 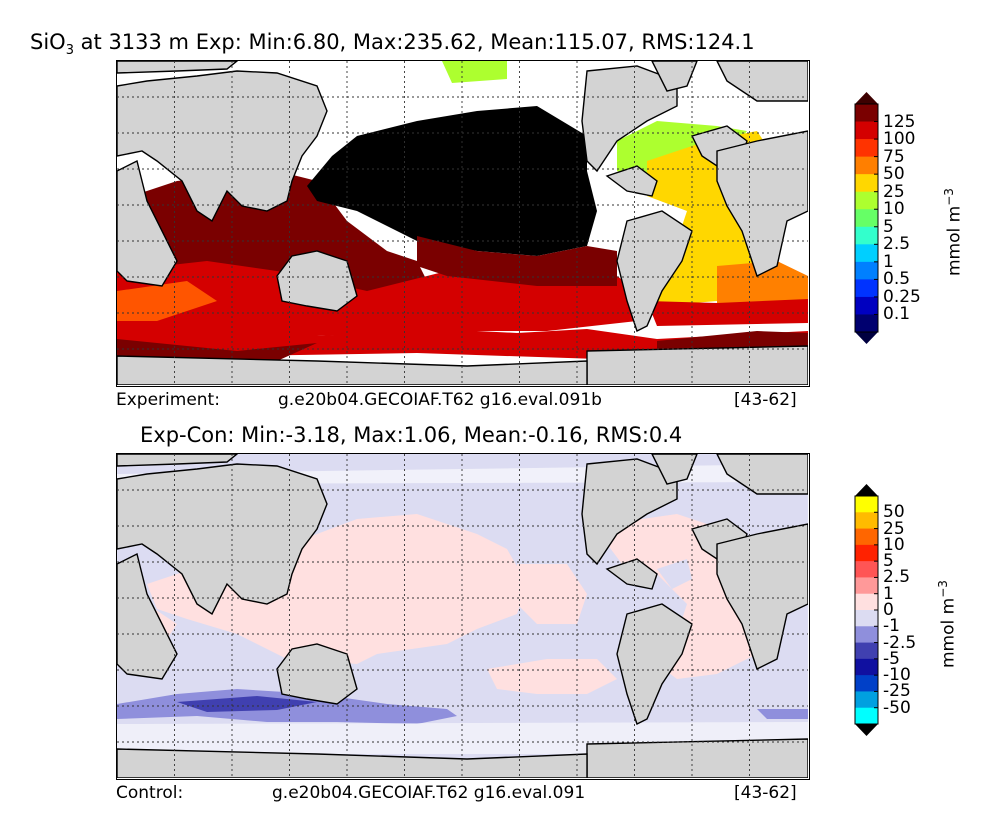 What do you see at coordinates (897, 691) in the screenshot?
I see `bottom-colorbar-tick-label: -25` at bounding box center [897, 691].